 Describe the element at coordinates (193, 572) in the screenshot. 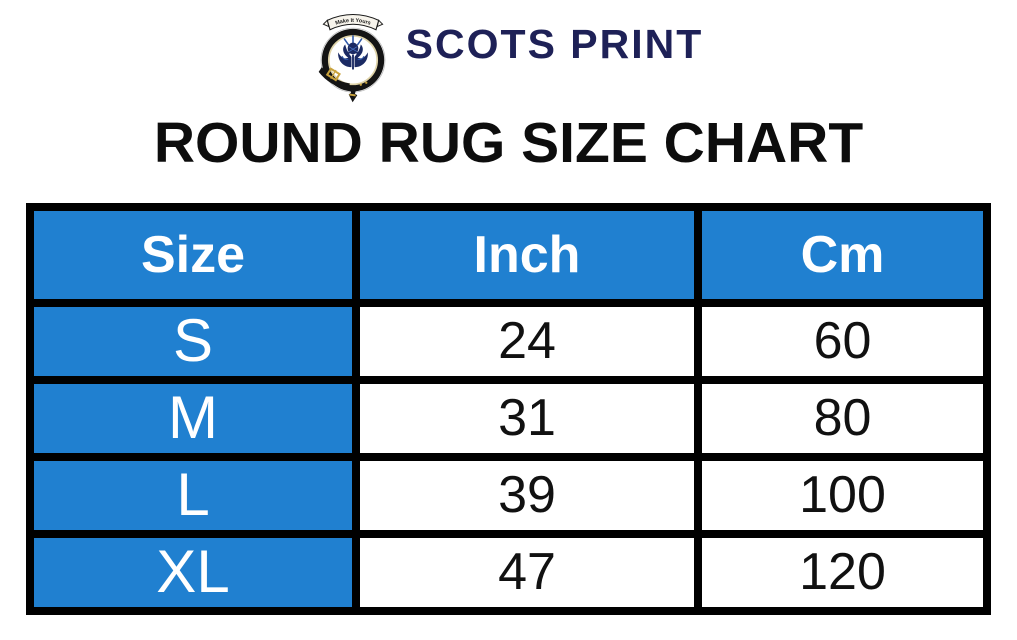

I see `table-row-size-label: XL` at that location.